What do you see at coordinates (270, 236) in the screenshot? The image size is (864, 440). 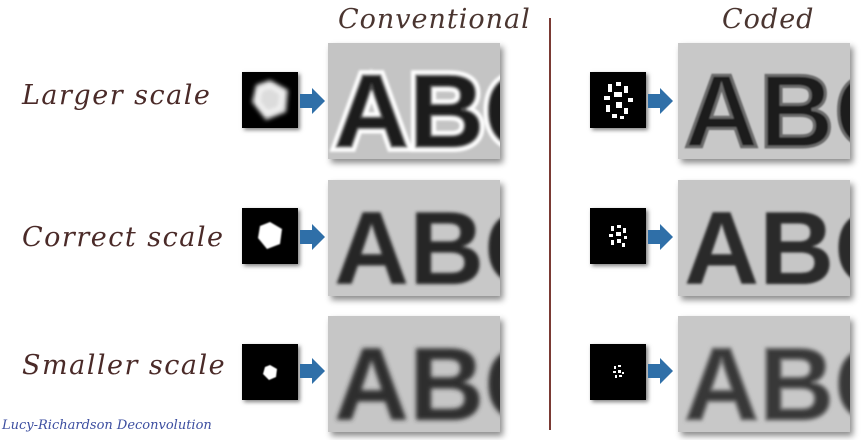 I see `conventional-kernel-correct` at bounding box center [270, 236].